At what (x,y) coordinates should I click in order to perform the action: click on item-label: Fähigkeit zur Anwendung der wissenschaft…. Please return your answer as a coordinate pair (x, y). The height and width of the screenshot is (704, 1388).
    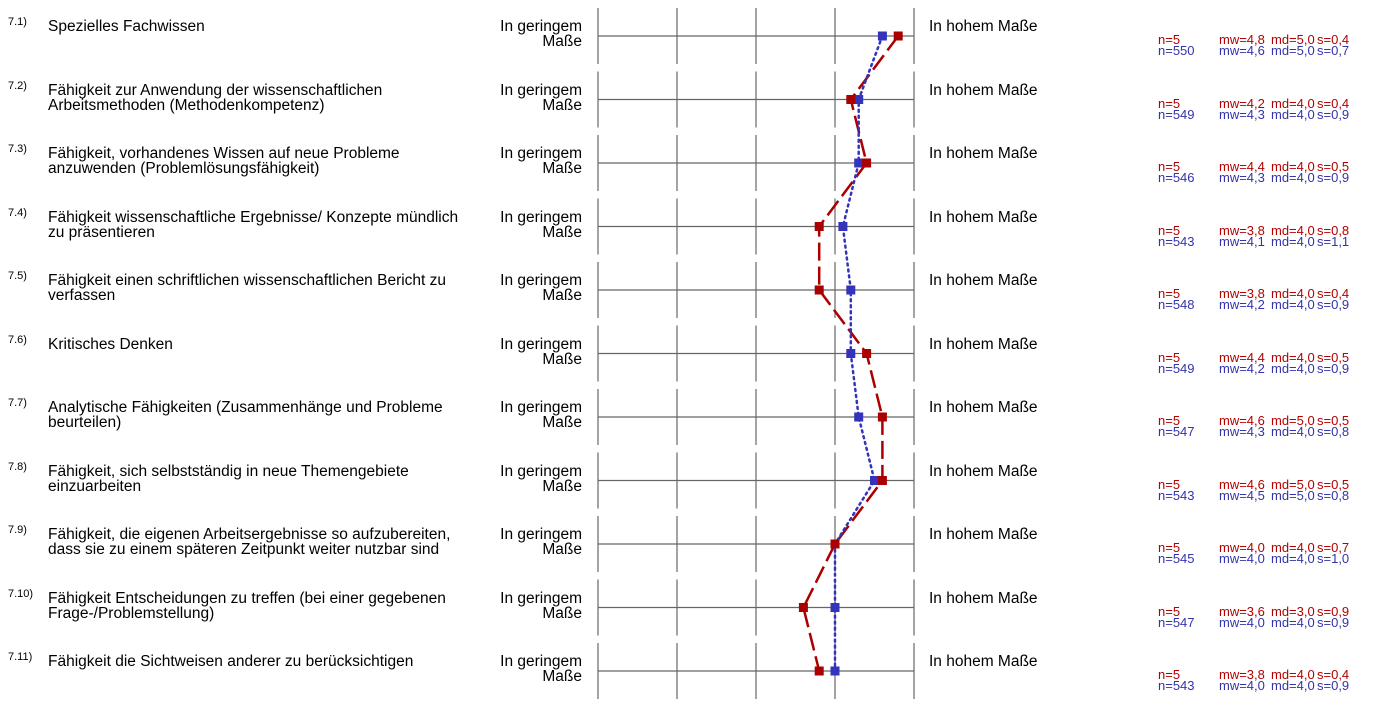
    Looking at the image, I should click on (215, 97).